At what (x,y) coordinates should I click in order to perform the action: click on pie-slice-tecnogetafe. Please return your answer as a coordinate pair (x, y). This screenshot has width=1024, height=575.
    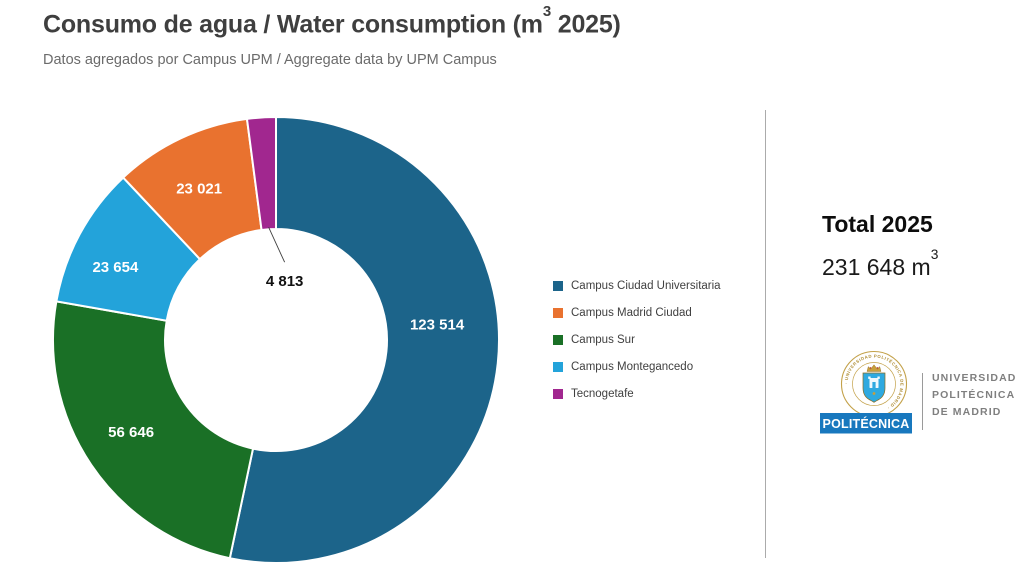
    Looking at the image, I should click on (261, 173).